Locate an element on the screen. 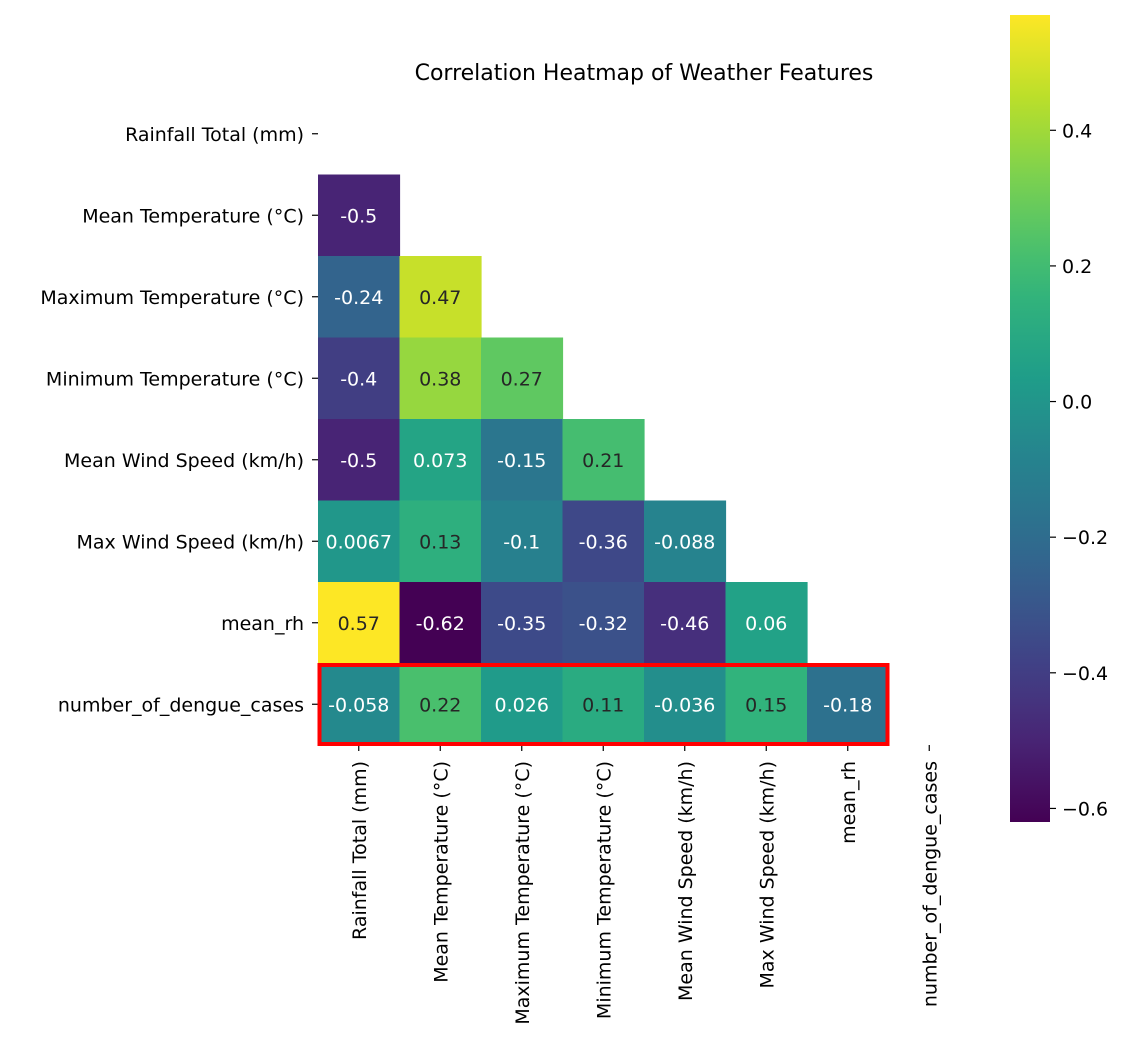  cell-value-label: -0.35 is located at coordinates (521, 624).